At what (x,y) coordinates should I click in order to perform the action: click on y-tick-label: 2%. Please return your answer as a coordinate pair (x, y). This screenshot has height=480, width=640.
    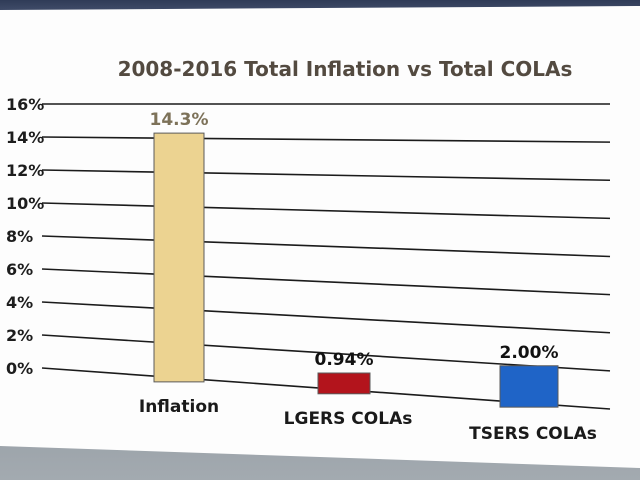
    Looking at the image, I should click on (19, 335).